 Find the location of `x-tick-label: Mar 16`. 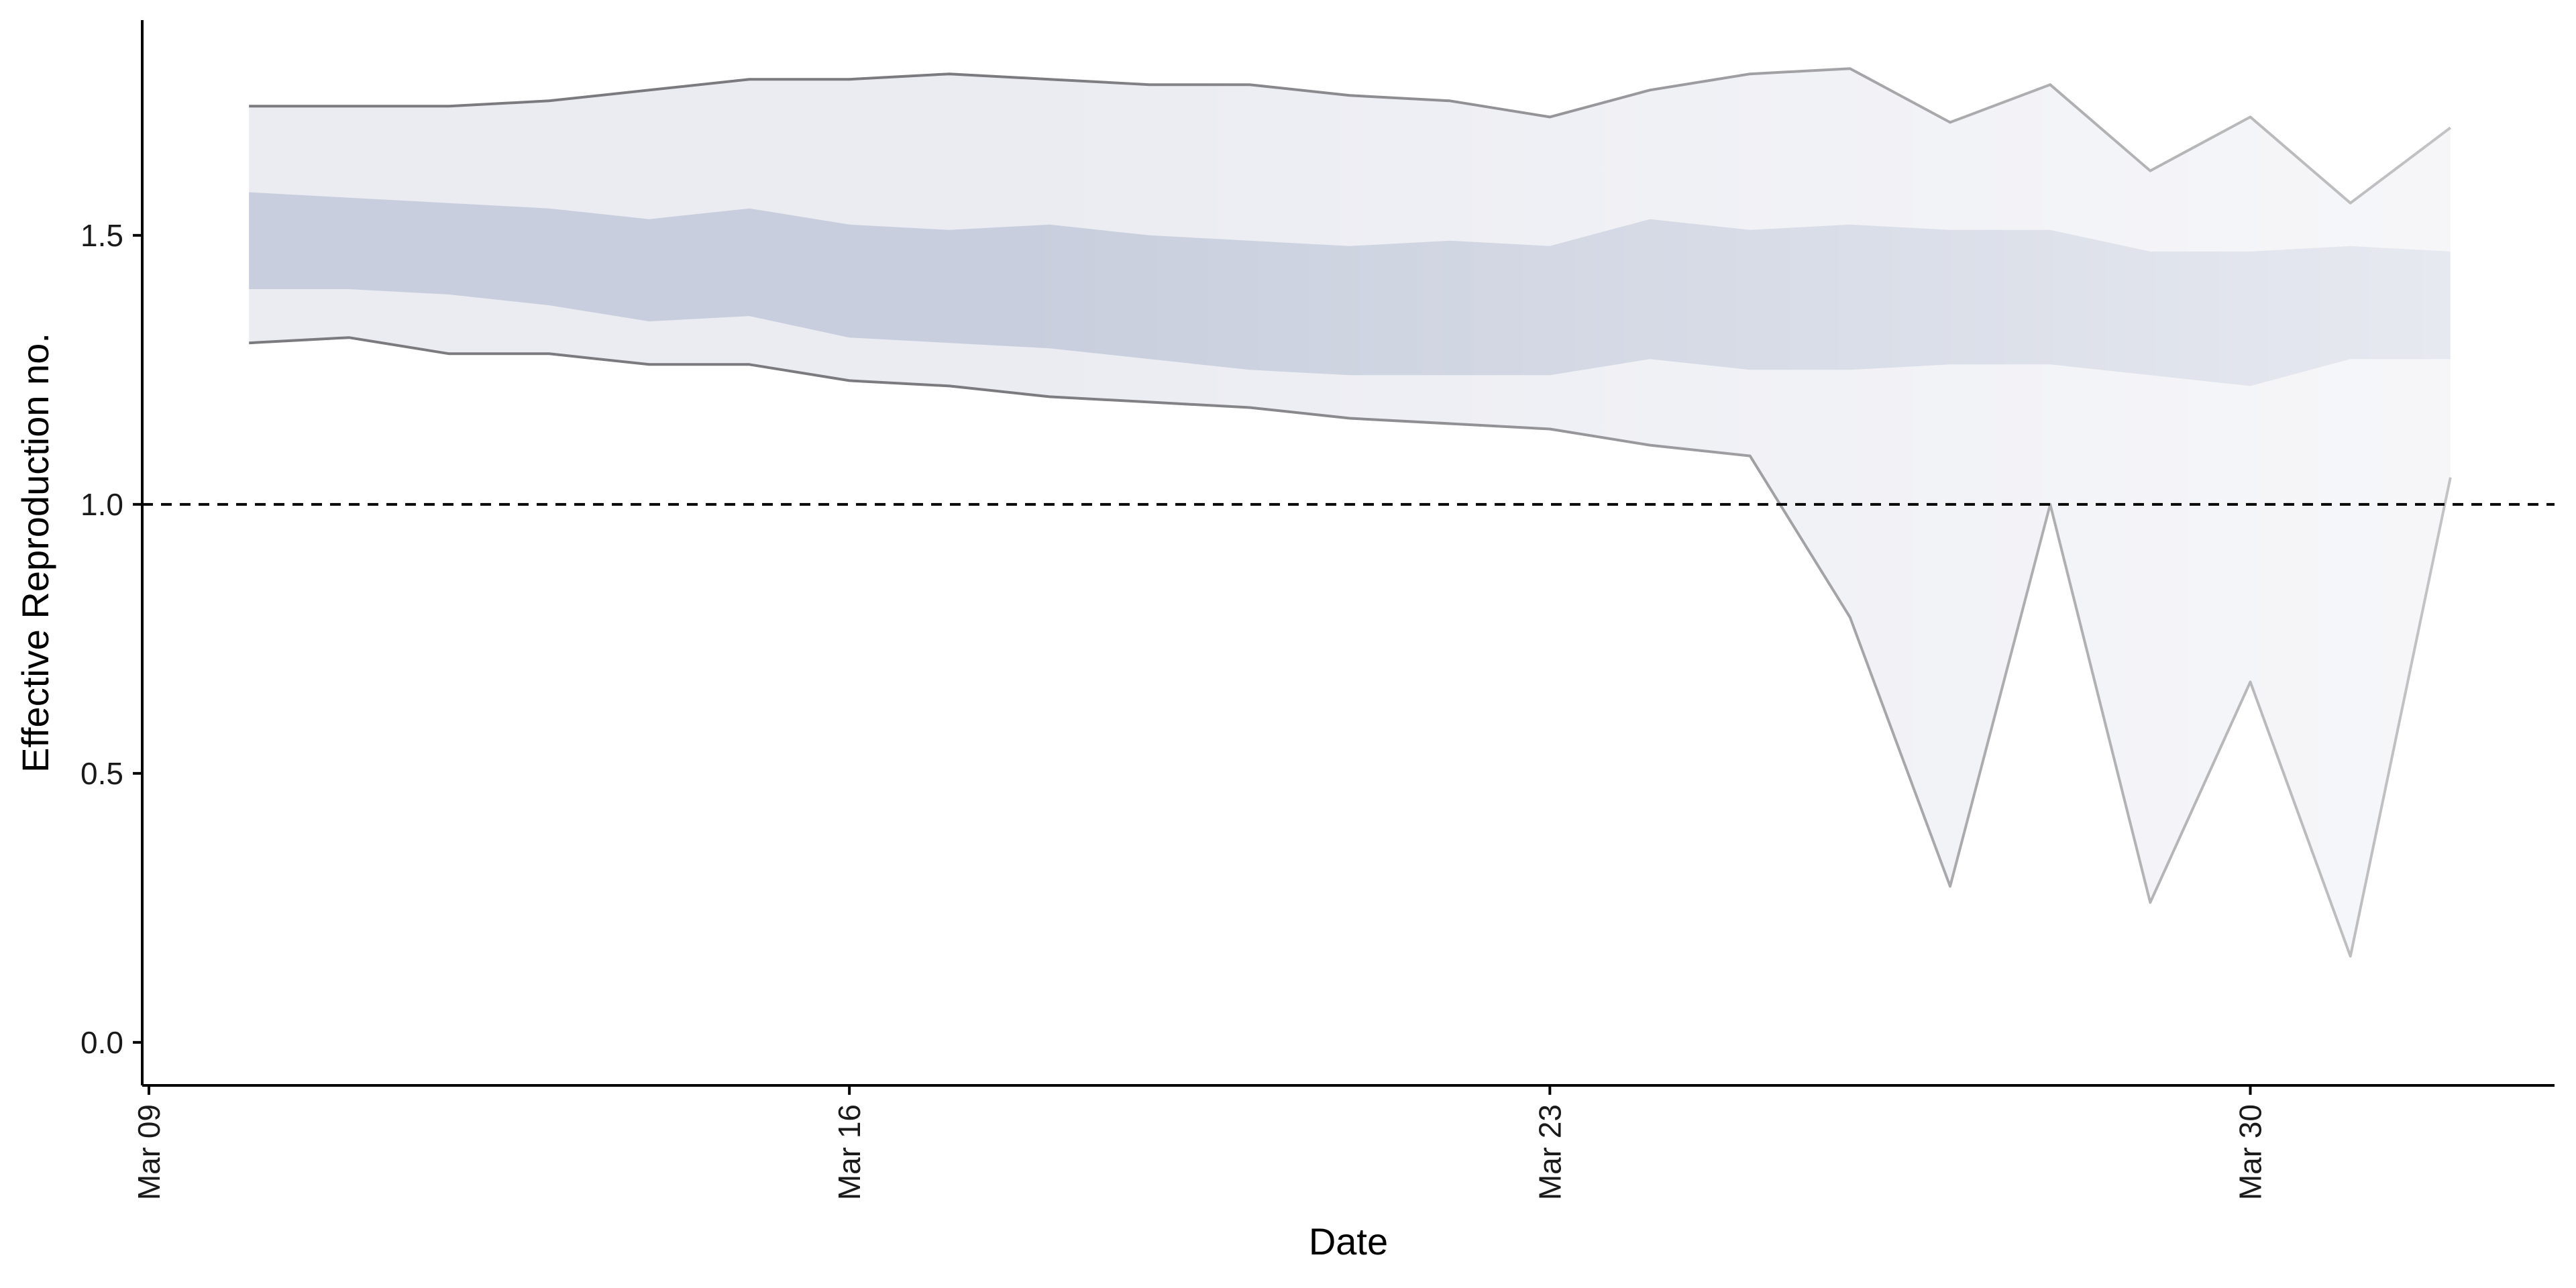

x-tick-label: Mar 16 is located at coordinates (849, 1152).